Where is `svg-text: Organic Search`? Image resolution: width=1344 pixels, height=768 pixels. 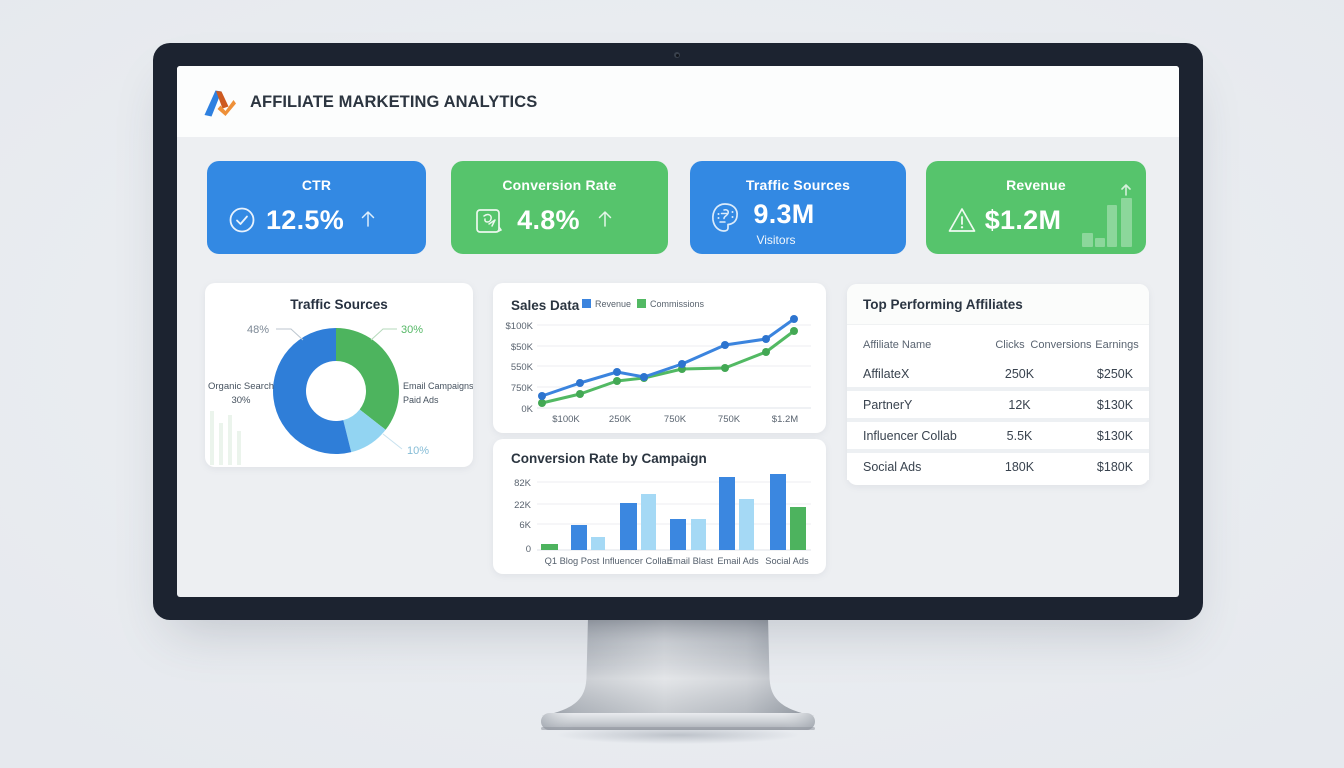 svg-text: Organic Search is located at coordinates (241, 386).